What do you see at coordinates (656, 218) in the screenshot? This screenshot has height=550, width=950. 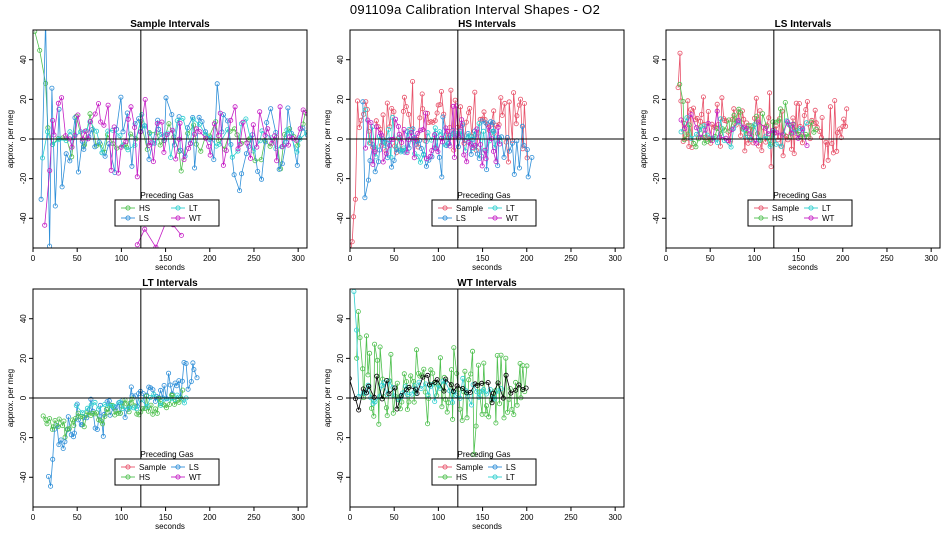 I see `y-tick-label: -40` at bounding box center [656, 218].